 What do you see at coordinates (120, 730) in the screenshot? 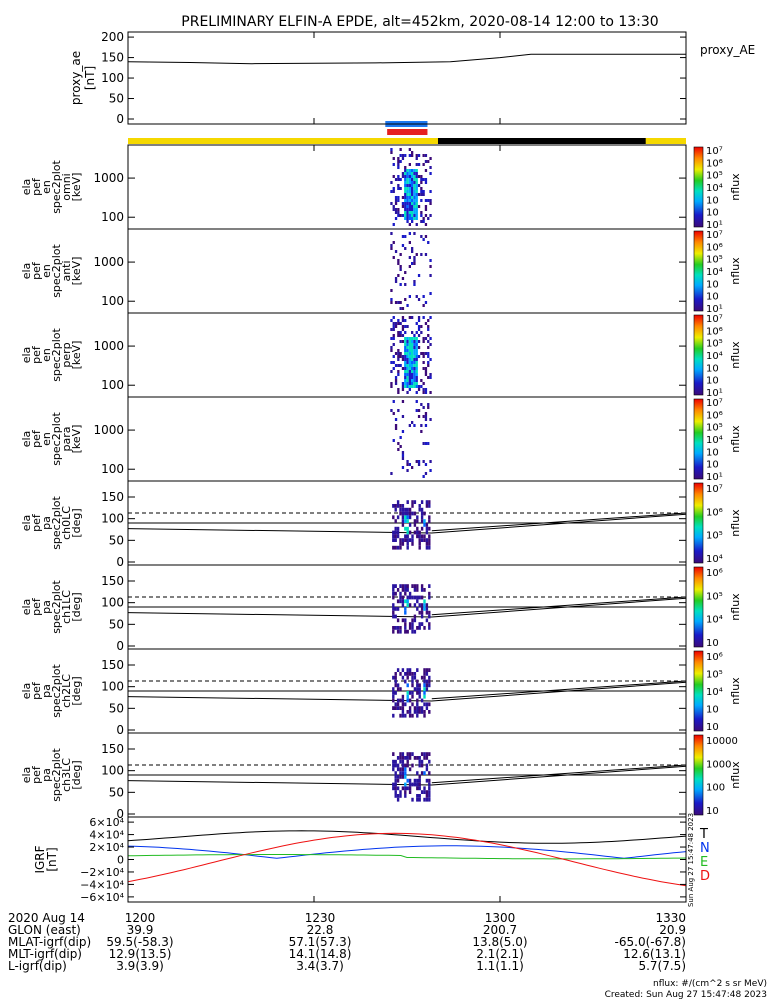
I see `pa-ytick-label: 0` at bounding box center [120, 730].